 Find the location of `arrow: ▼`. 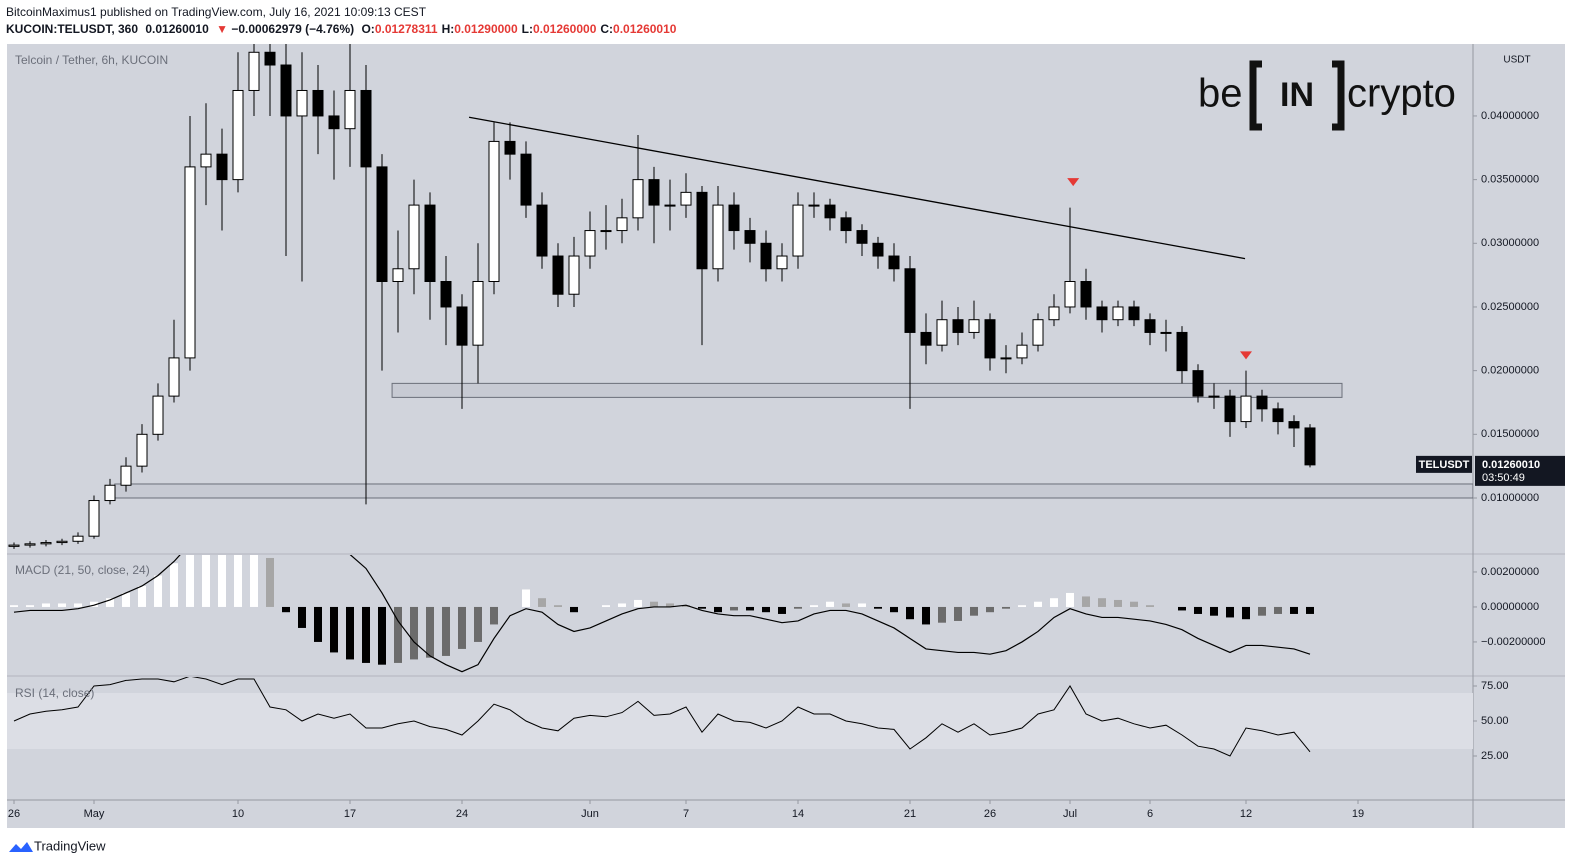

arrow: ▼ is located at coordinates (222, 29).